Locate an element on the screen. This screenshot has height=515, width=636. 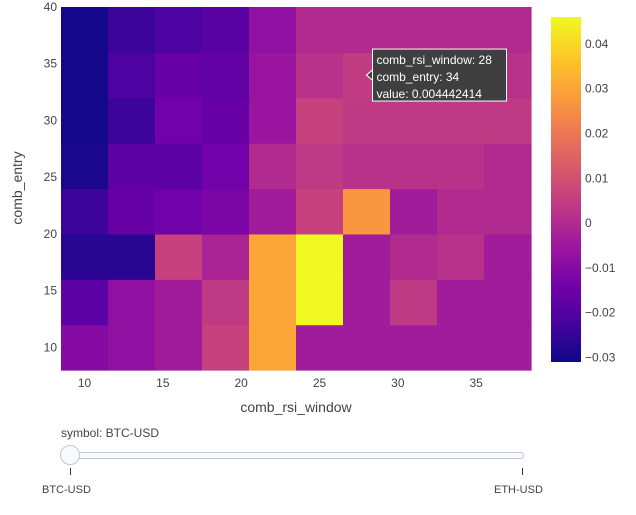
y-tick-label: 35 is located at coordinates (51, 64).